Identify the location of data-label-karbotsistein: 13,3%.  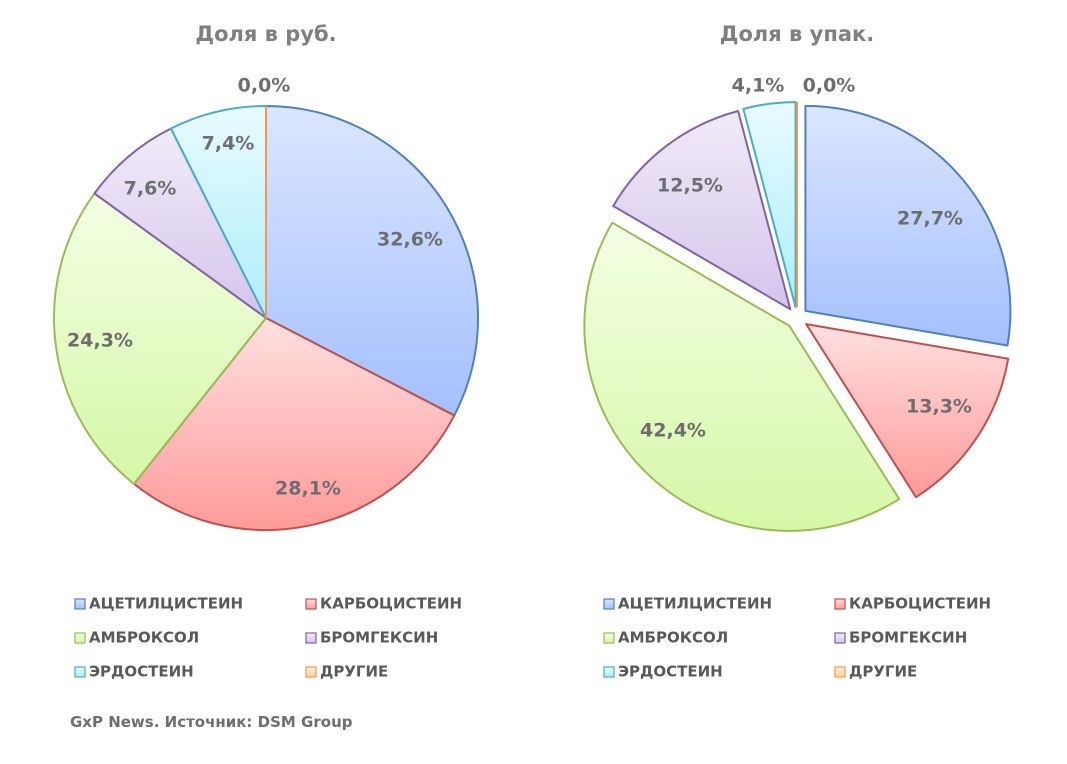
(939, 407).